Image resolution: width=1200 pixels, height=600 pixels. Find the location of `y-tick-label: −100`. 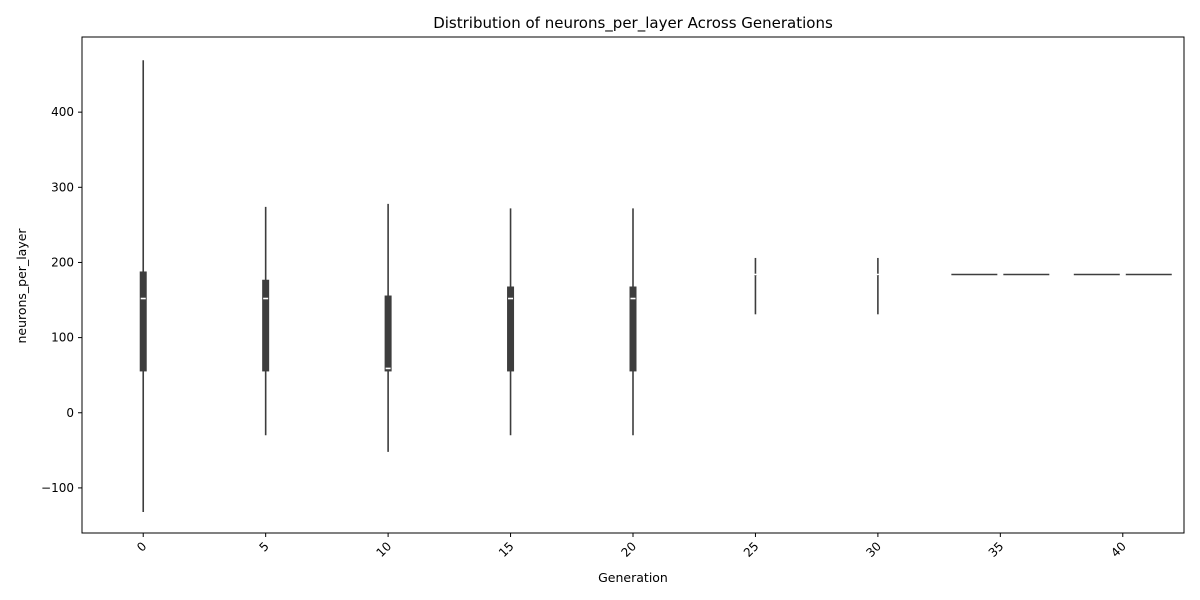

y-tick-label: −100 is located at coordinates (57, 488).